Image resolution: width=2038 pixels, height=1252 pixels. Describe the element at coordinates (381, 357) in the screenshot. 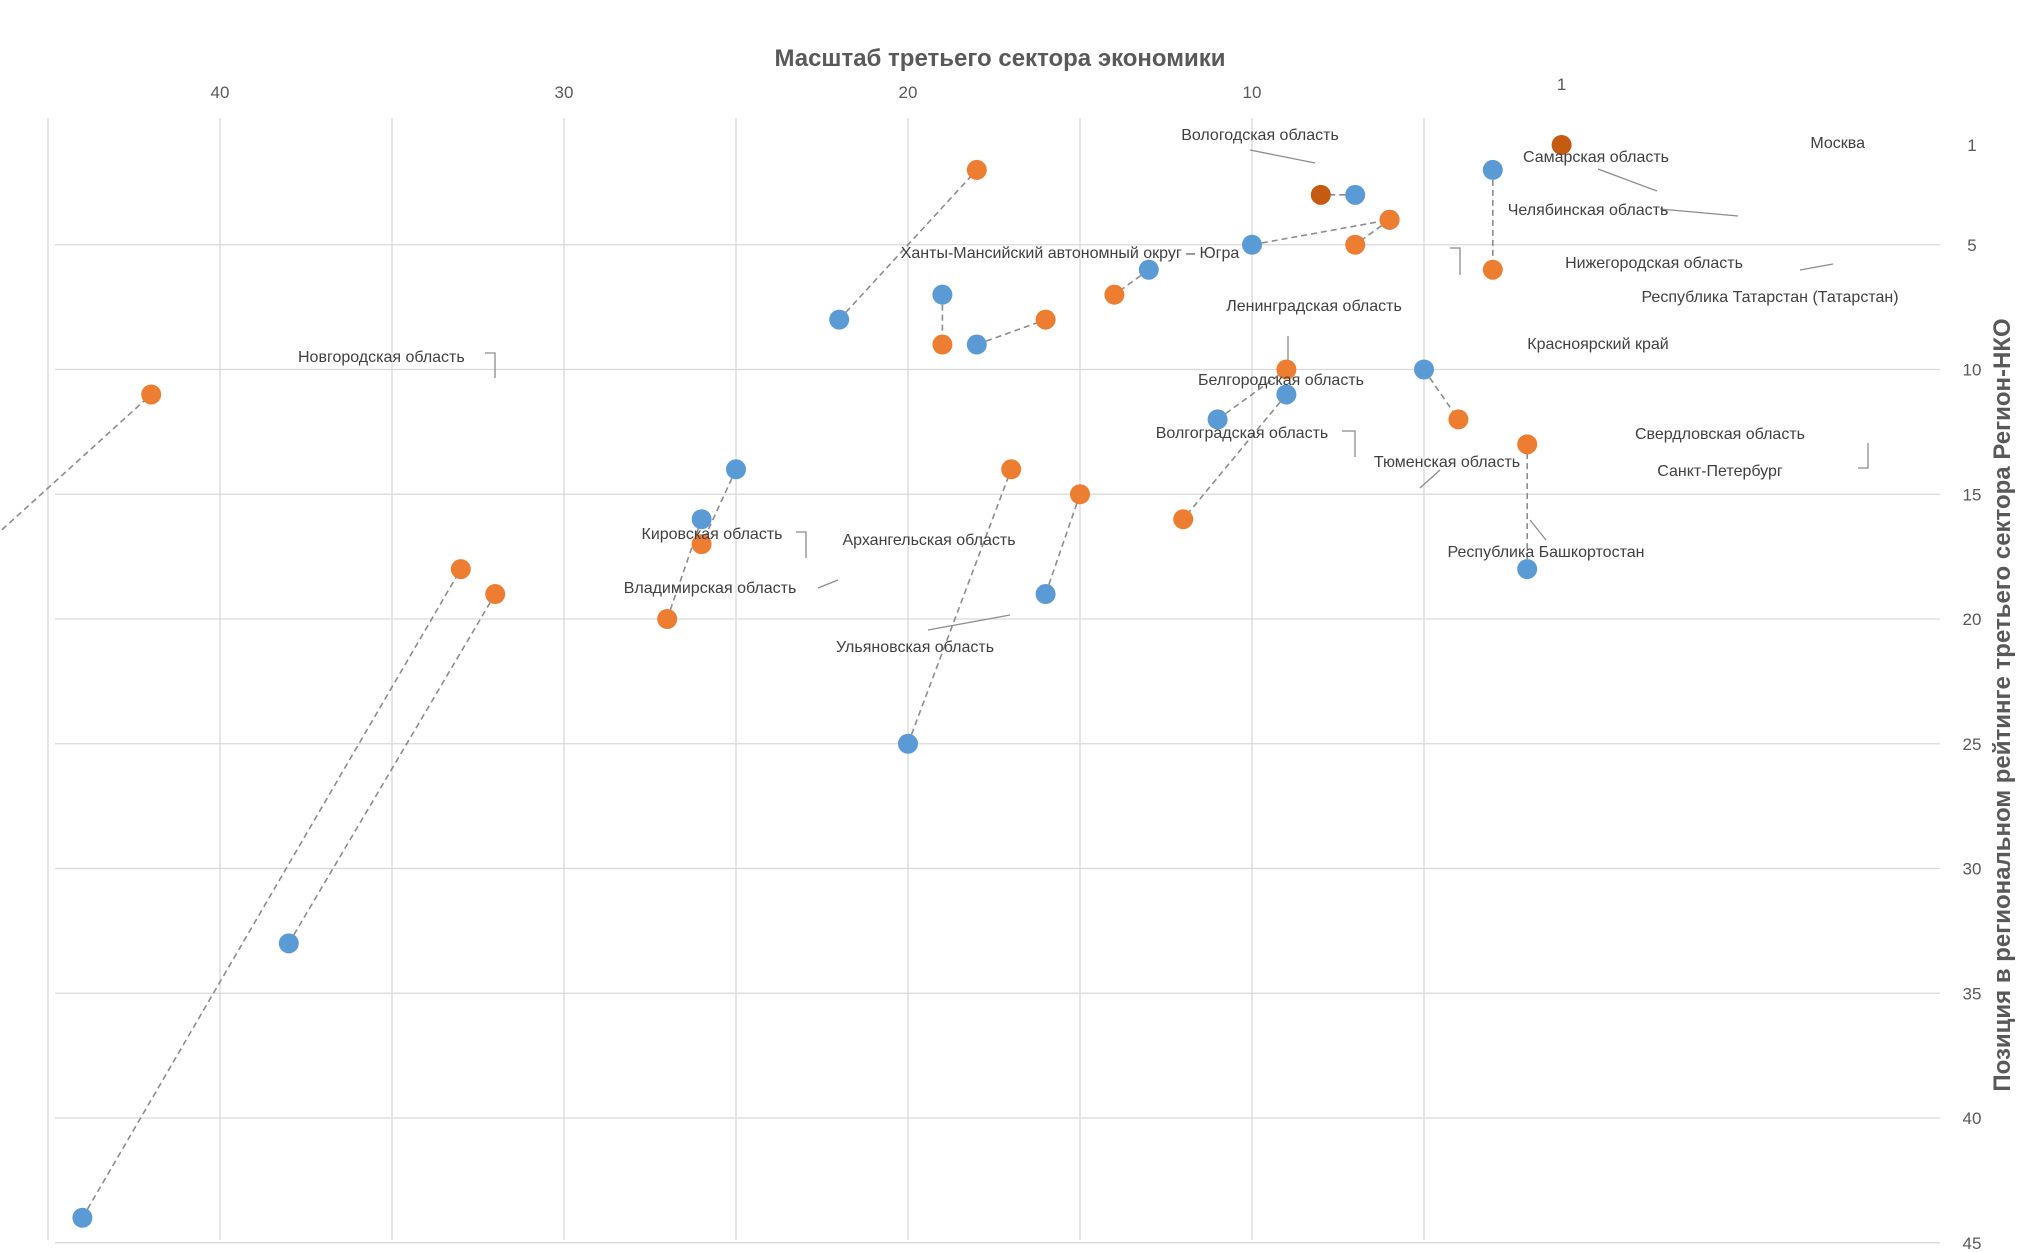

I see `region-label: Новгородская область` at that location.